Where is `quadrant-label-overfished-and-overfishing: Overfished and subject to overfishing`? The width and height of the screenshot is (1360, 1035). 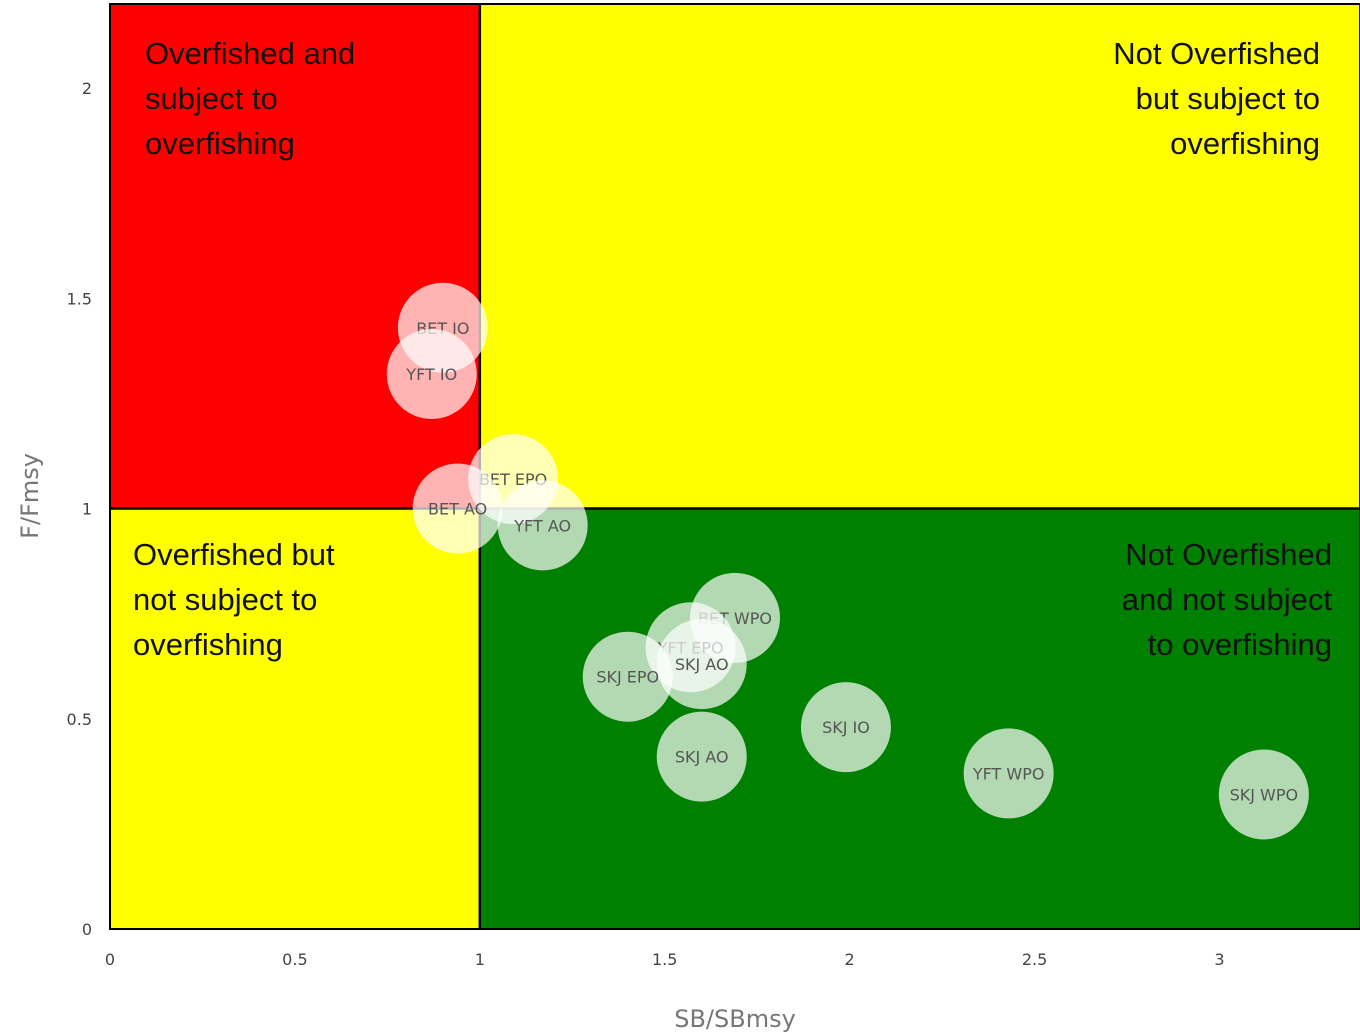
quadrant-label-overfished-and-overfishing: Overfished and subject to overfishing is located at coordinates (250, 98).